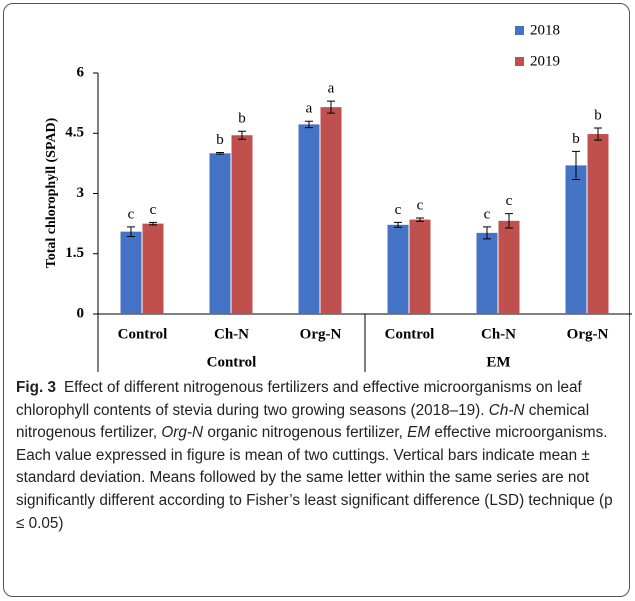 The width and height of the screenshot is (635, 601). Describe the element at coordinates (81, 313) in the screenshot. I see `y-tick-label: 0` at that location.